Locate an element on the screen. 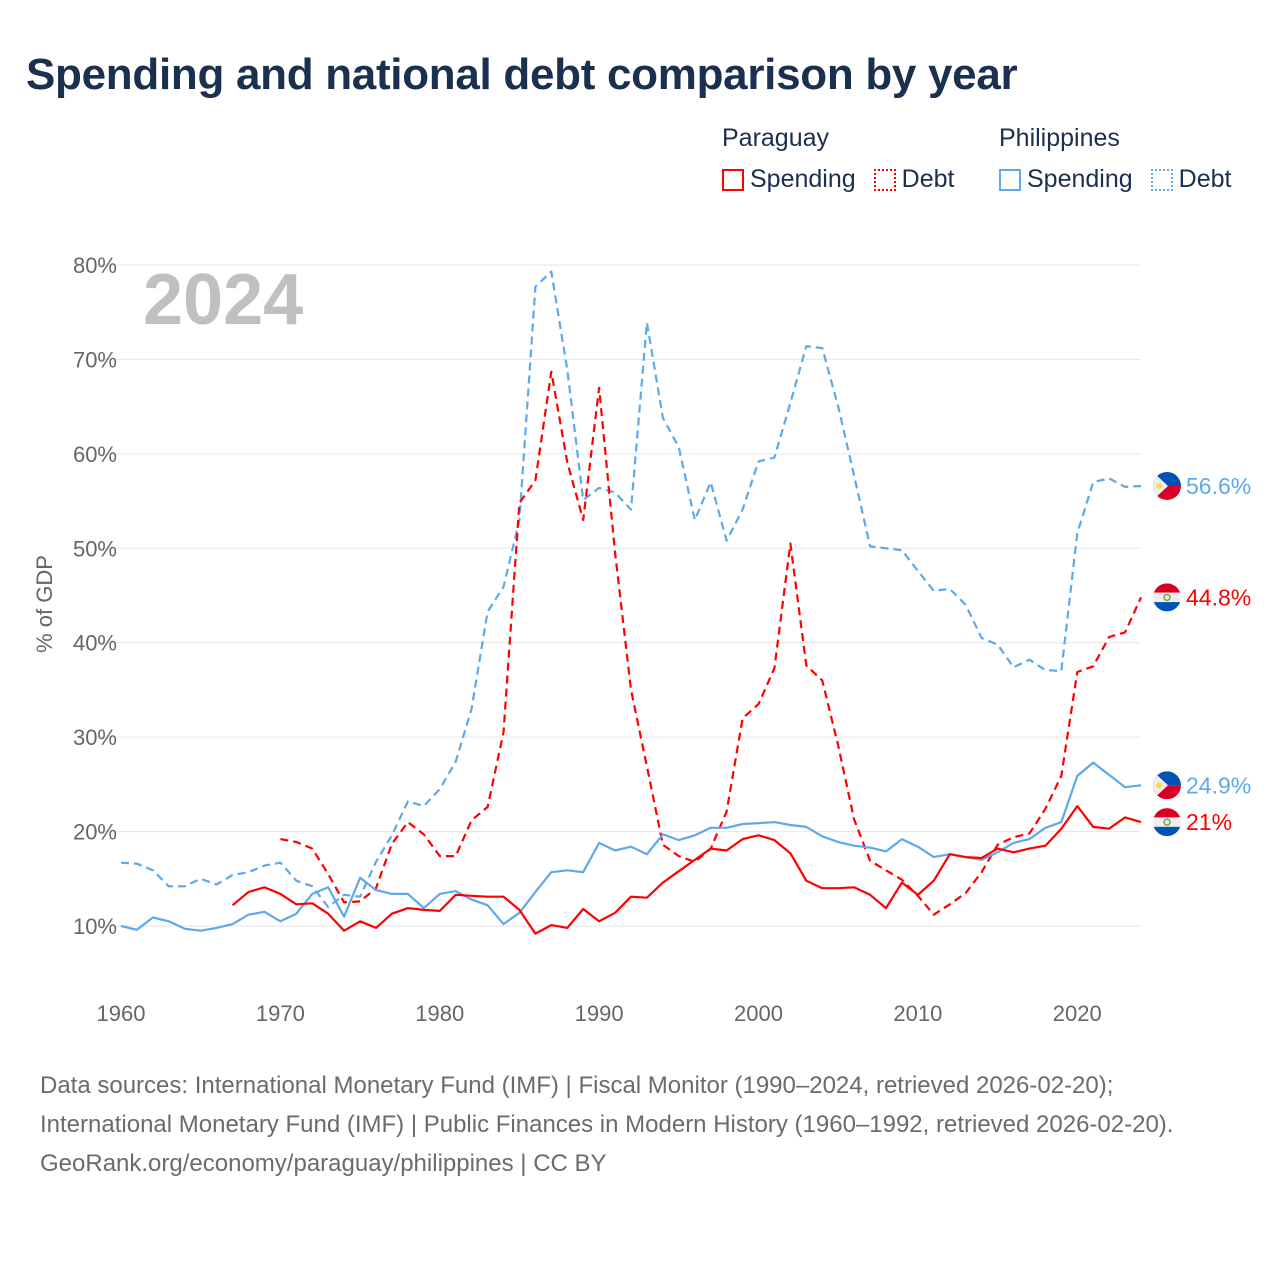 This screenshot has height=1280, width=1280. legend-paraguay-spending: Spending is located at coordinates (789, 179).